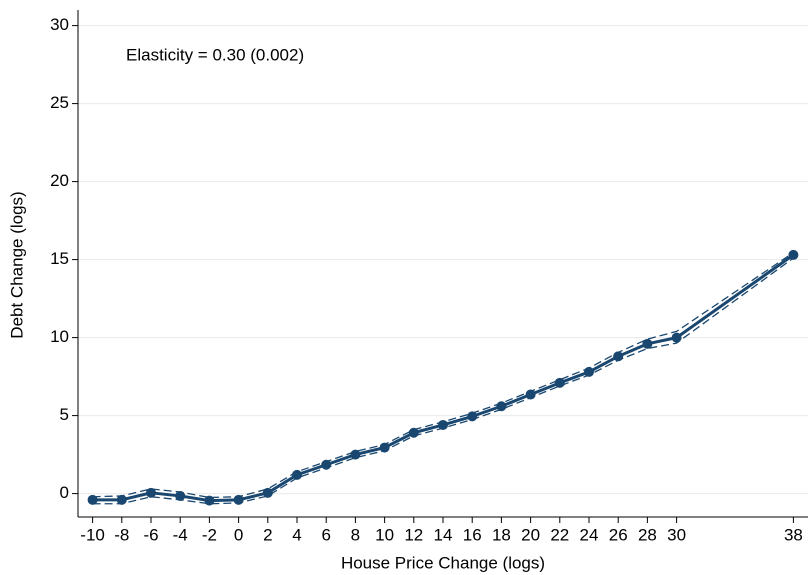 The width and height of the screenshot is (809, 575). Describe the element at coordinates (150, 534) in the screenshot. I see `x-tick-label: -6` at that location.